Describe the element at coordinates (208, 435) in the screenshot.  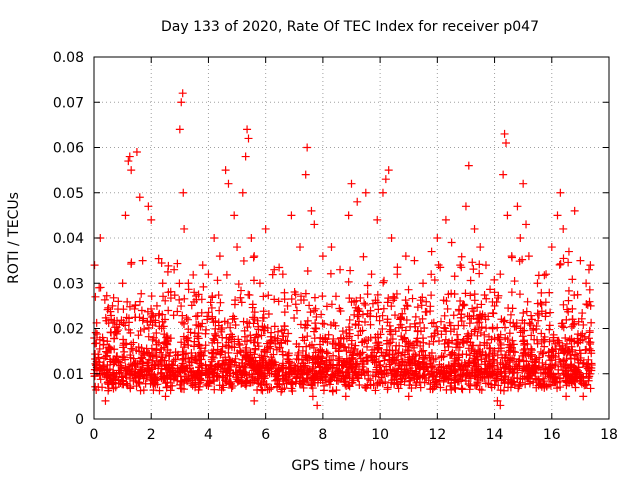
I see `x-tick-label: 4` at that location.